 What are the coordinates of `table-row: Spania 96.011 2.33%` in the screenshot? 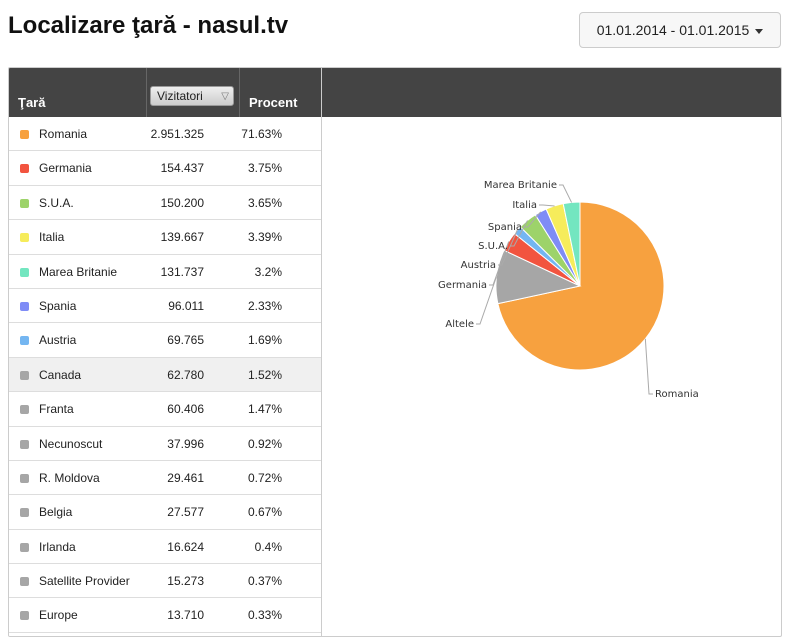 It's located at (165, 306).